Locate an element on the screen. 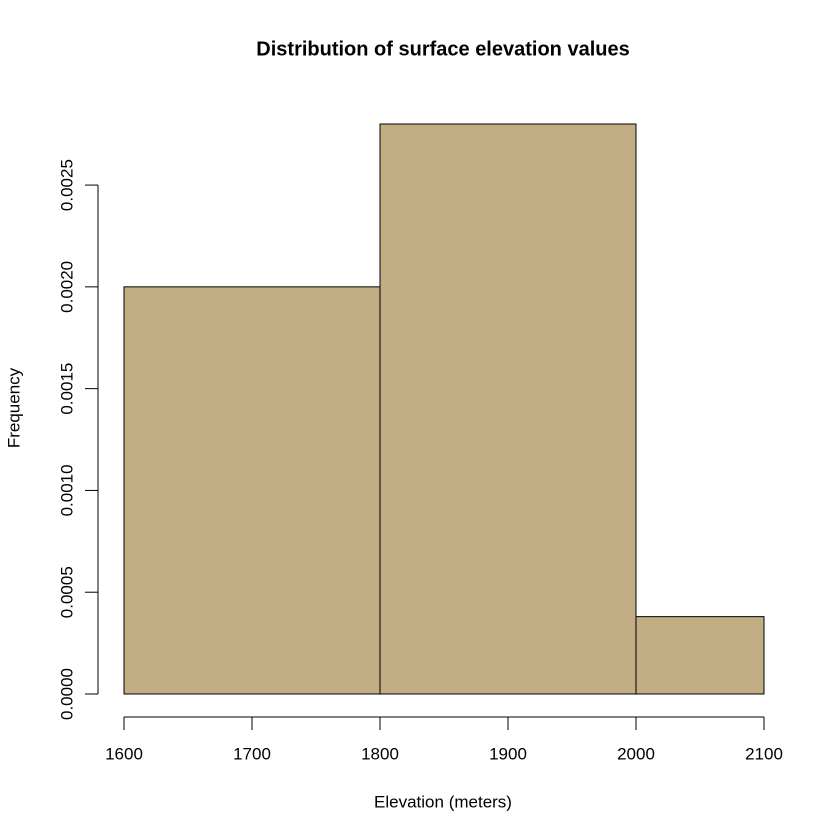  y-tick-label: 0.0015 is located at coordinates (66, 389).